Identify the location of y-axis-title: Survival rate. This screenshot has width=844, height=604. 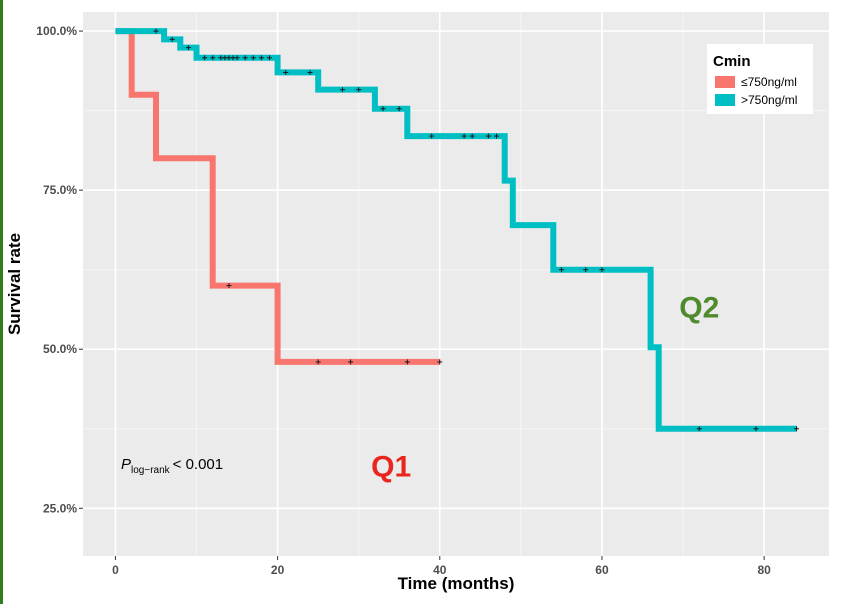
(14, 284).